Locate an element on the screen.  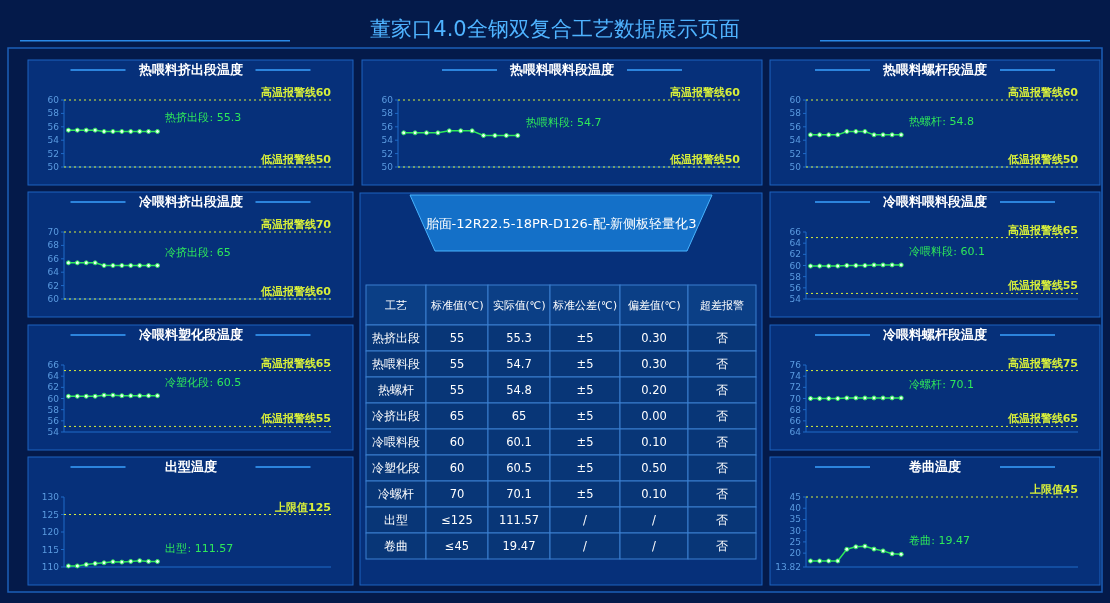
y-tick-label: 125 is located at coordinates (50, 514).